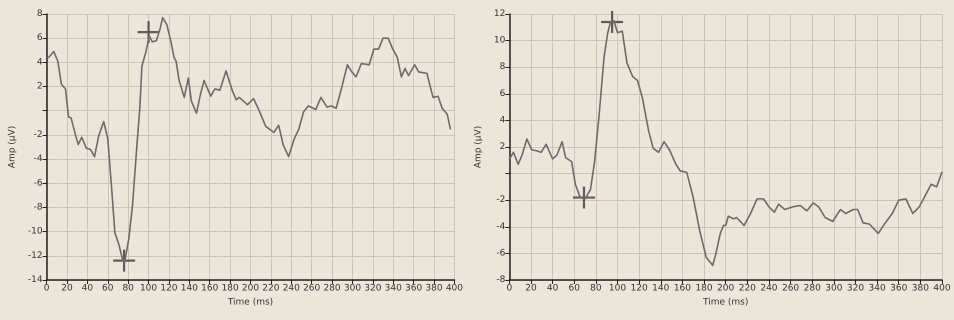  I want to click on y-tick-label: -12, so click(35, 255).